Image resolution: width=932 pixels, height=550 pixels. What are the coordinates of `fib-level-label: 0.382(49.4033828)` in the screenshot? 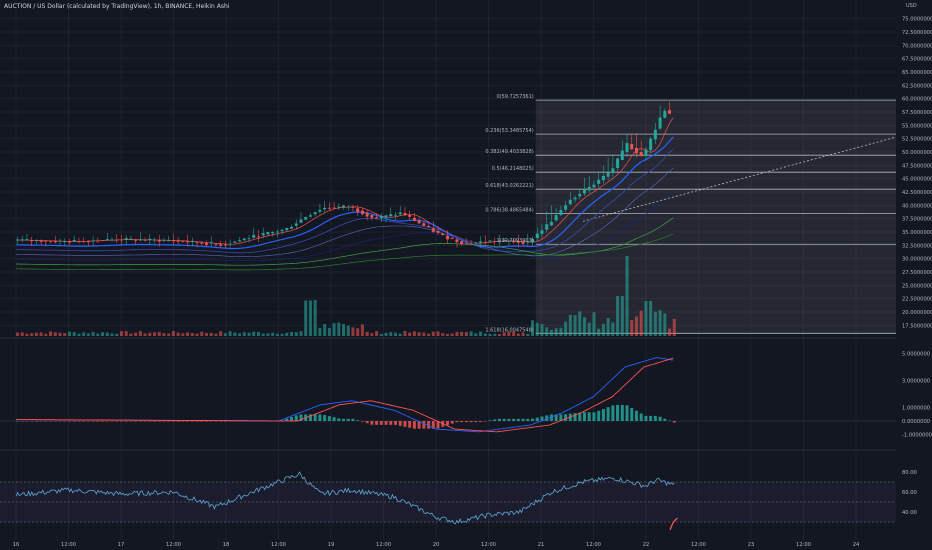 It's located at (509, 152).